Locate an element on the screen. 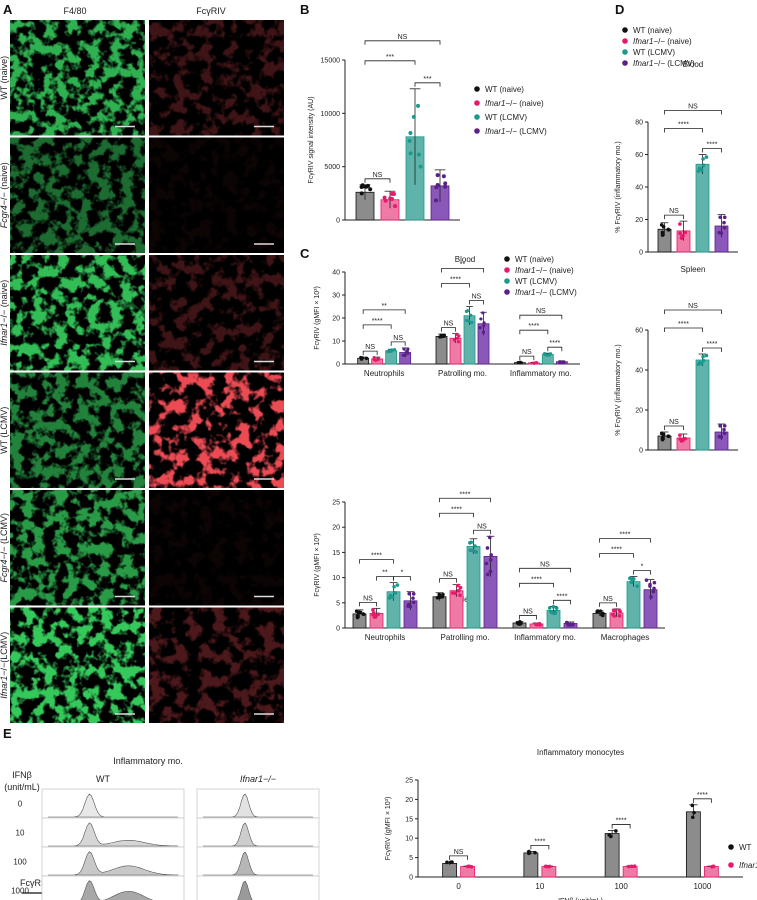 The width and height of the screenshot is (757, 900). legend-entry: Ifnar1−/− (LCMV) is located at coordinates (546, 292).